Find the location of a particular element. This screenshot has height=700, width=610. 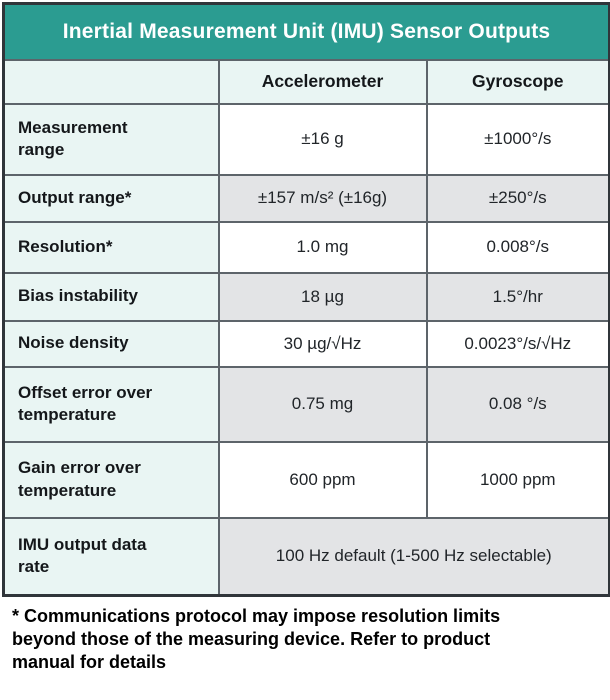

row-label-text: Noise density is located at coordinates (73, 343).